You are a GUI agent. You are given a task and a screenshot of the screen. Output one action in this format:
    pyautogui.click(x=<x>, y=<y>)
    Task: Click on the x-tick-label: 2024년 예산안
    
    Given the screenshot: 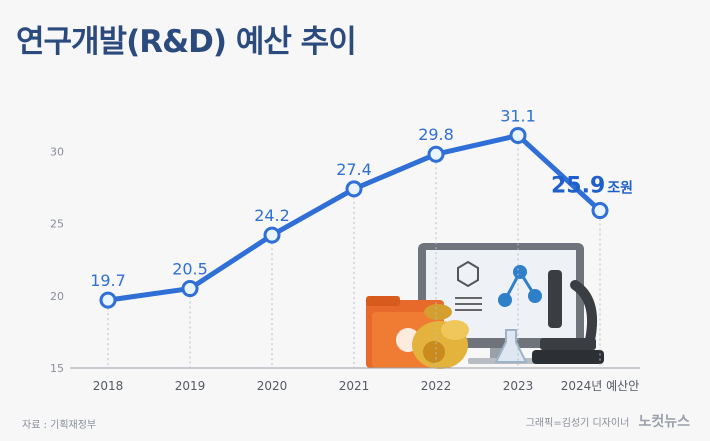 What is the action you would take?
    pyautogui.click(x=600, y=386)
    